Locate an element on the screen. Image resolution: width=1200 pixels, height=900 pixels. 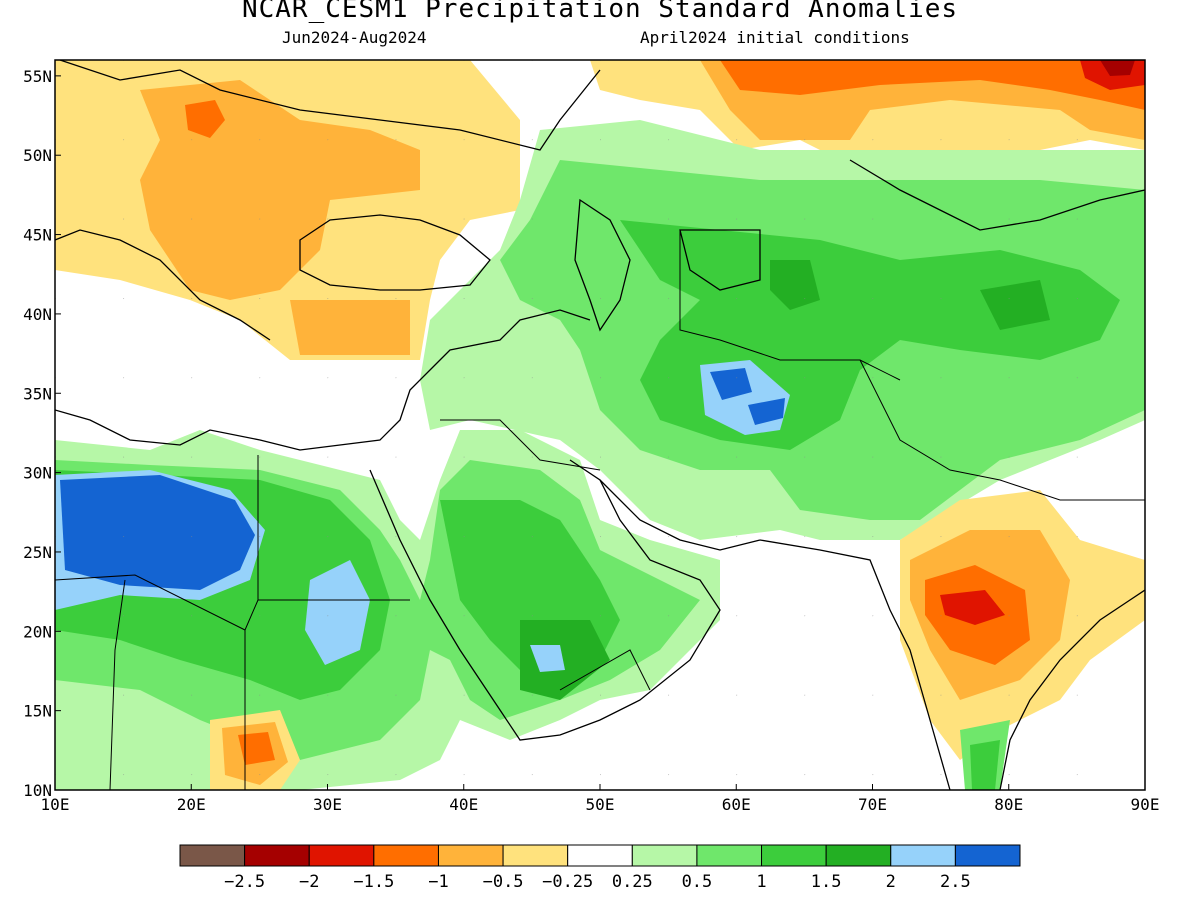
lon-tick-label: 80E is located at coordinates (1008, 804).